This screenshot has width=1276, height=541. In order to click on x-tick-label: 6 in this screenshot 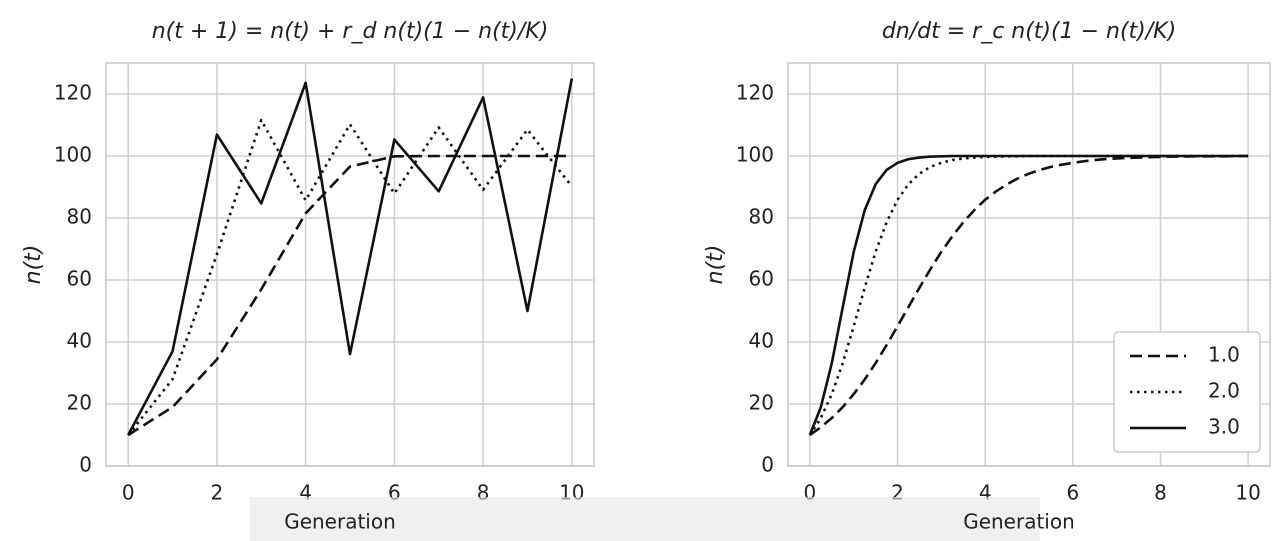, I will do `click(1072, 493)`.